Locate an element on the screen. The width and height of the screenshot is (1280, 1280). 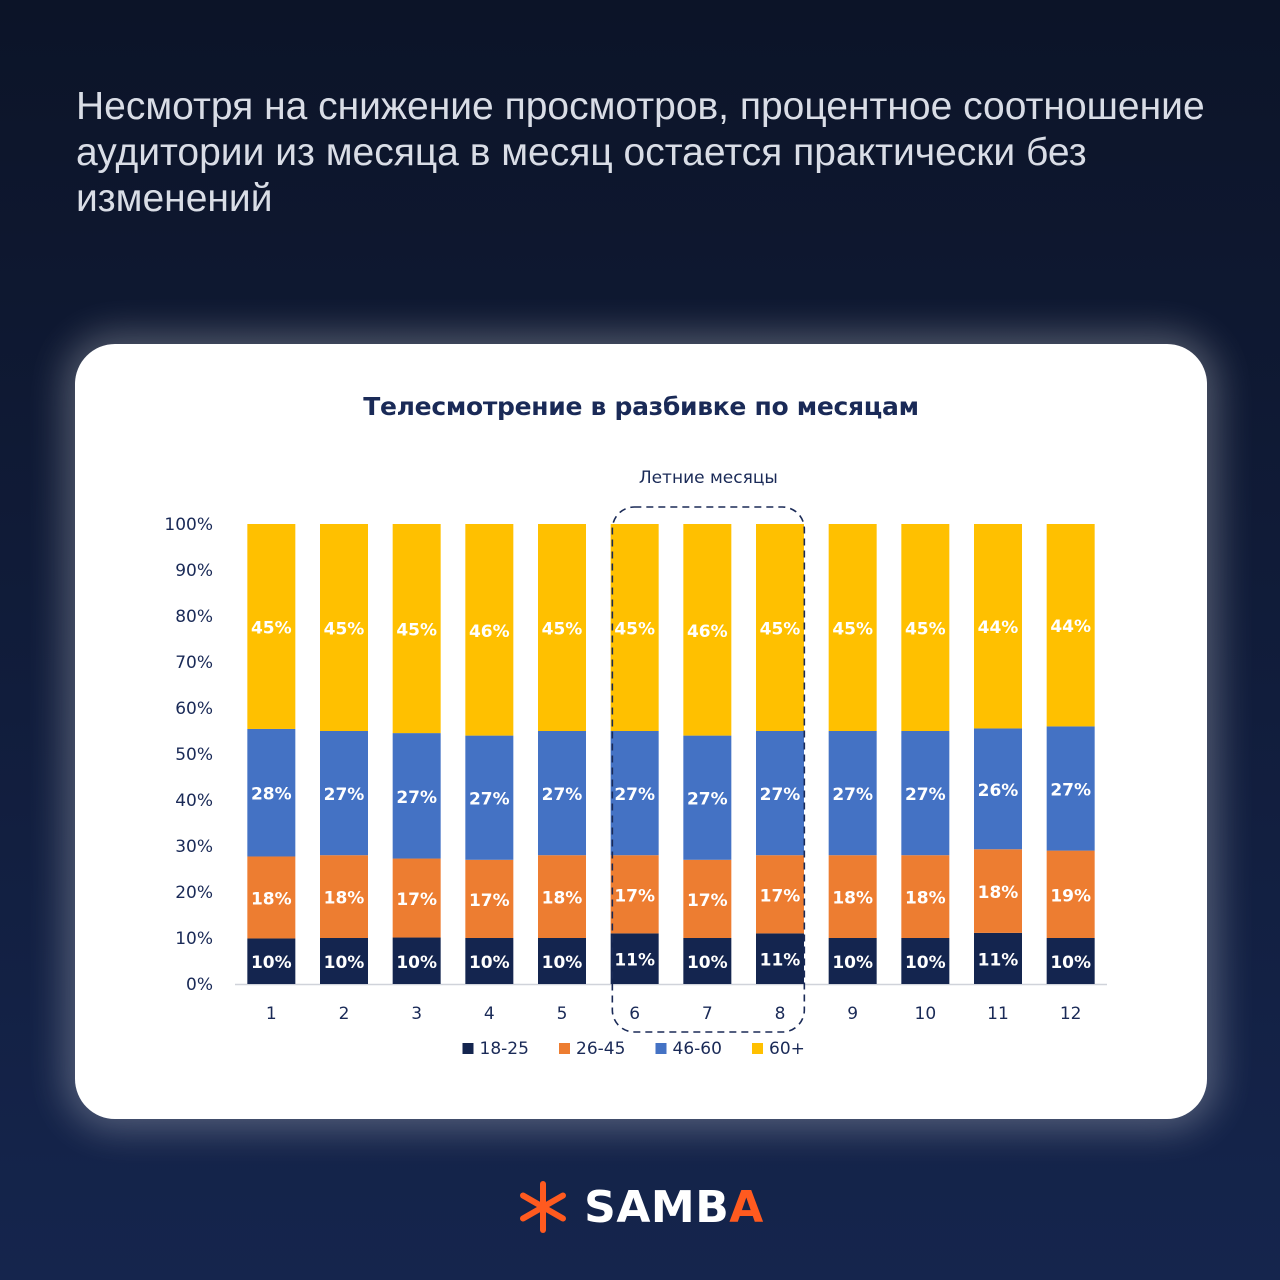
legend-label: 18-25 is located at coordinates (504, 1049).